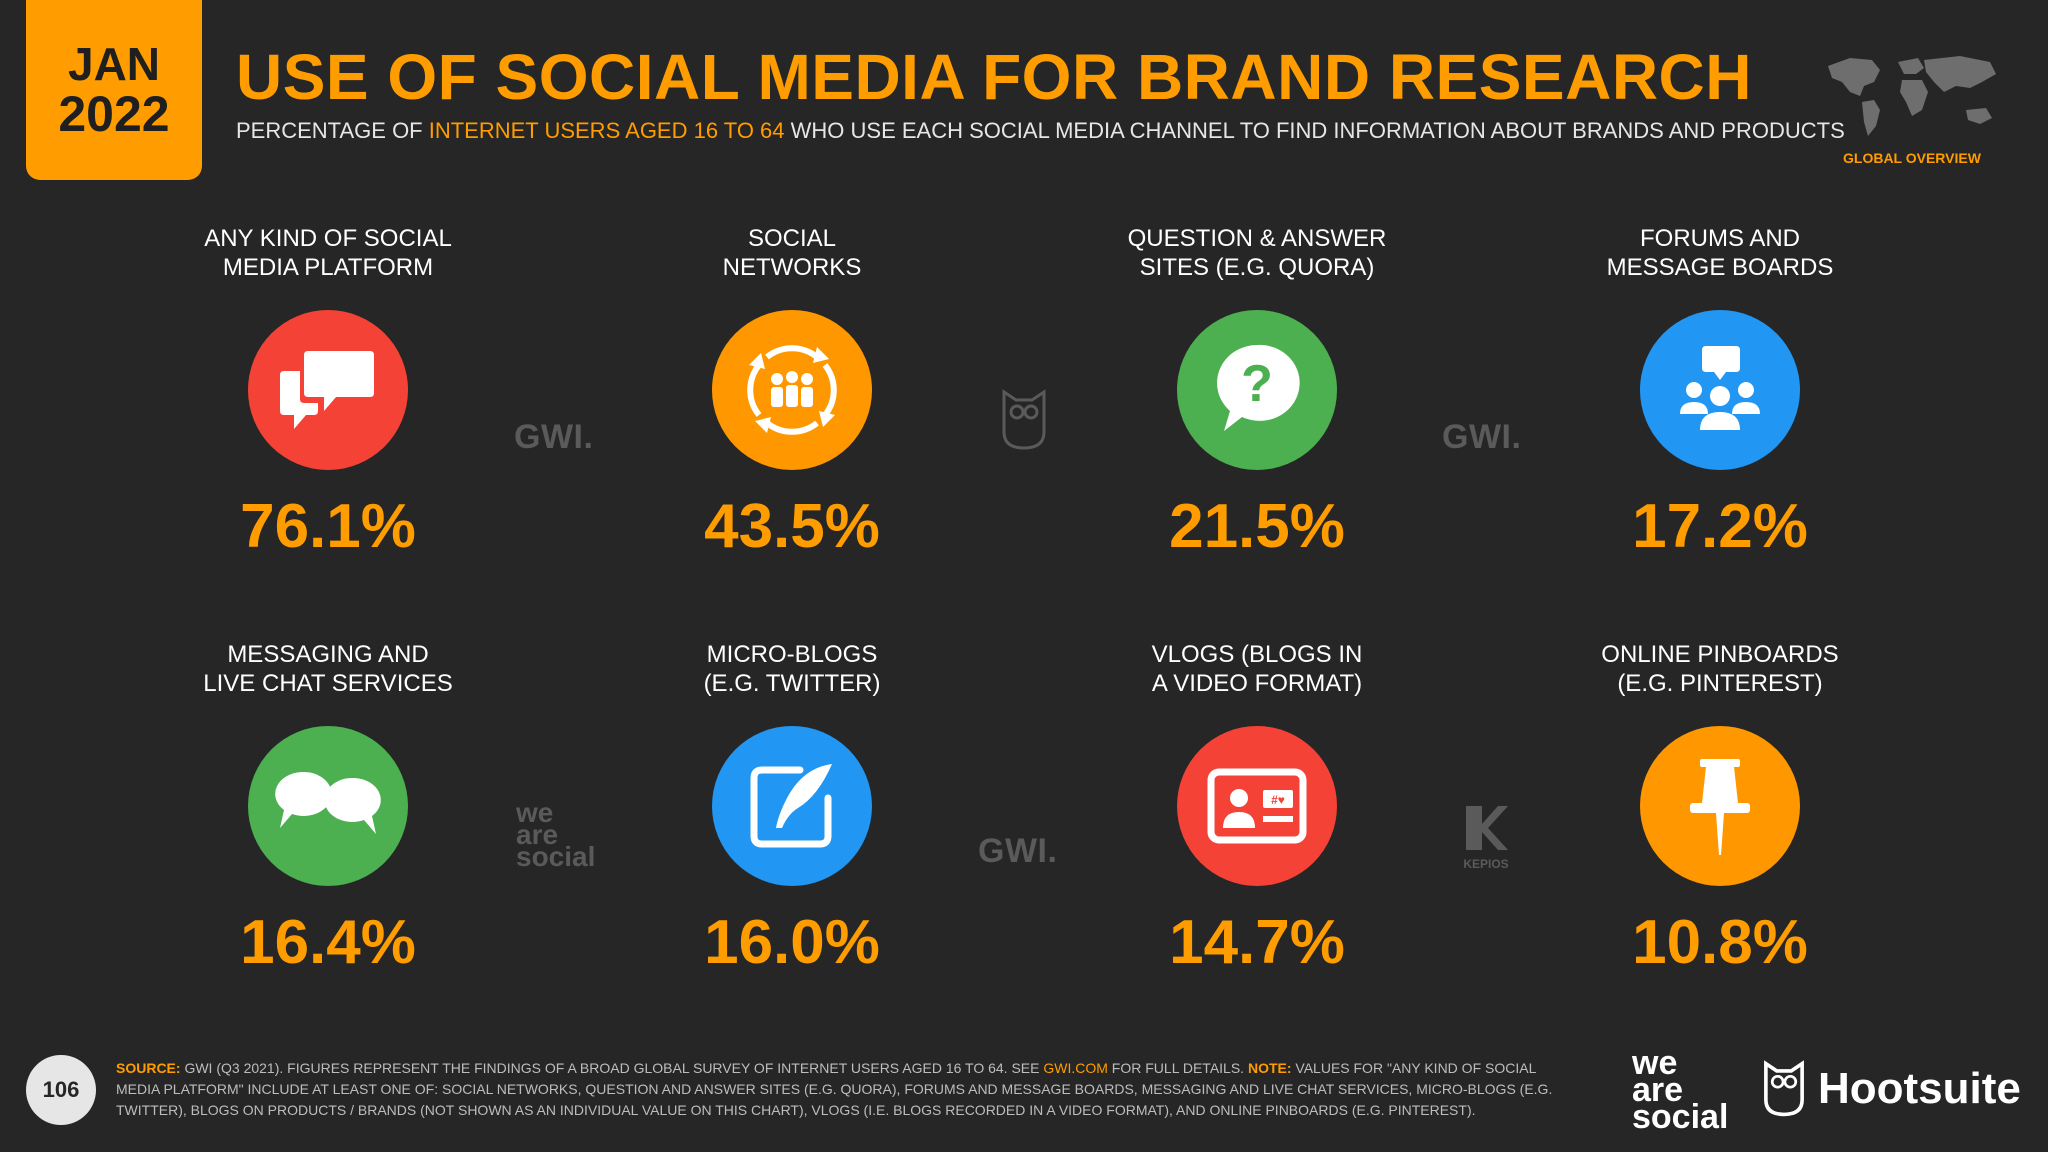 The image size is (2048, 1152). What do you see at coordinates (1024, 419) in the screenshot?
I see `hootsuite-owl-watermark-icon` at bounding box center [1024, 419].